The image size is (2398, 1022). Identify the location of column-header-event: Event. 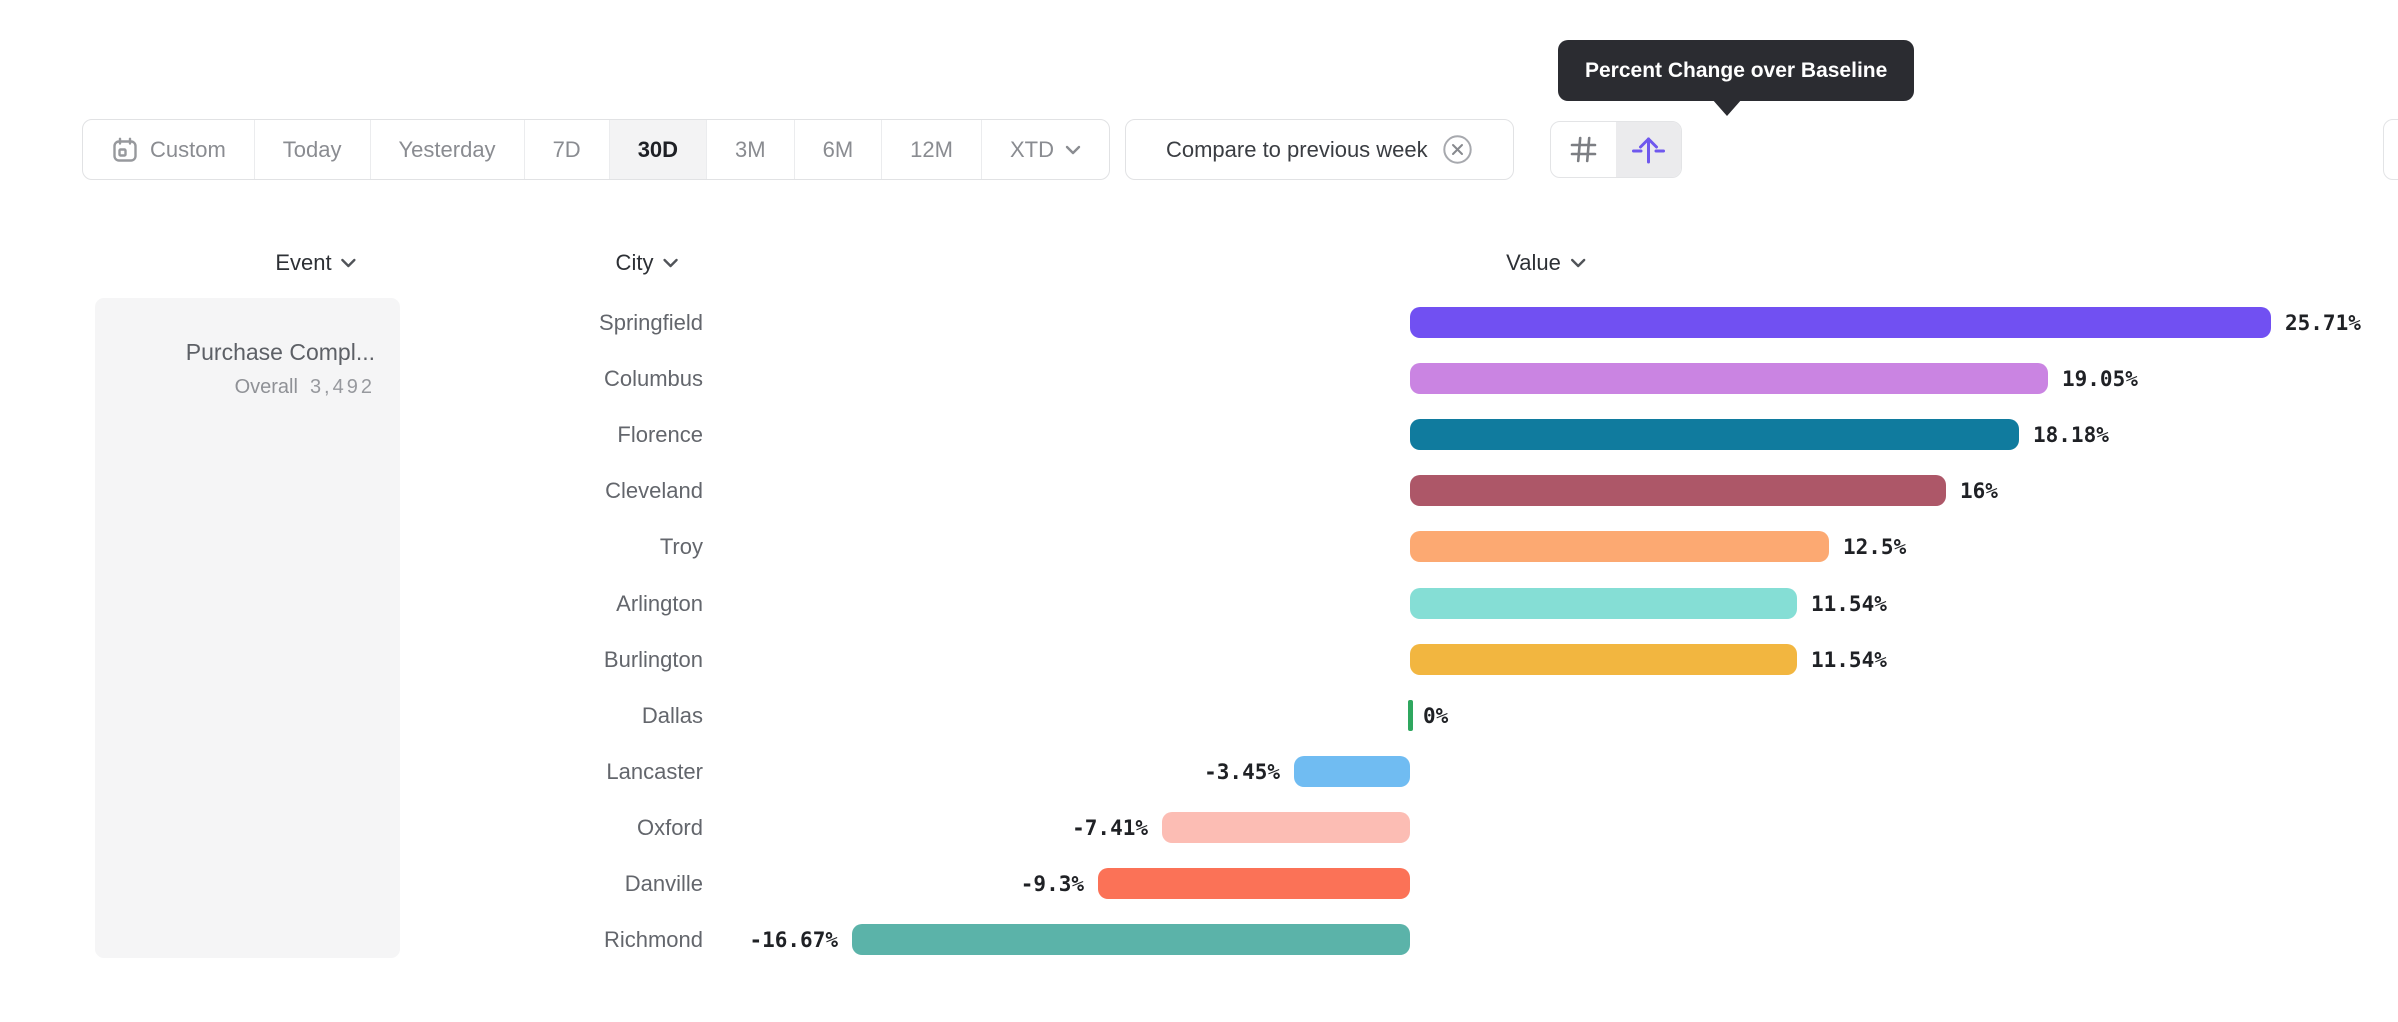
(315, 263).